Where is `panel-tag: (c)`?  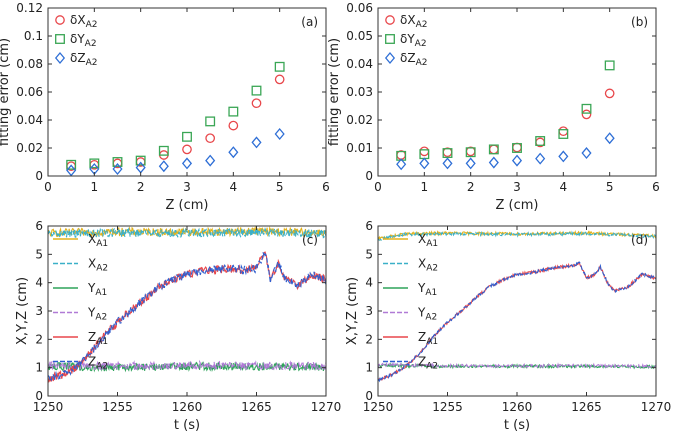 panel-tag: (c) is located at coordinates (310, 240).